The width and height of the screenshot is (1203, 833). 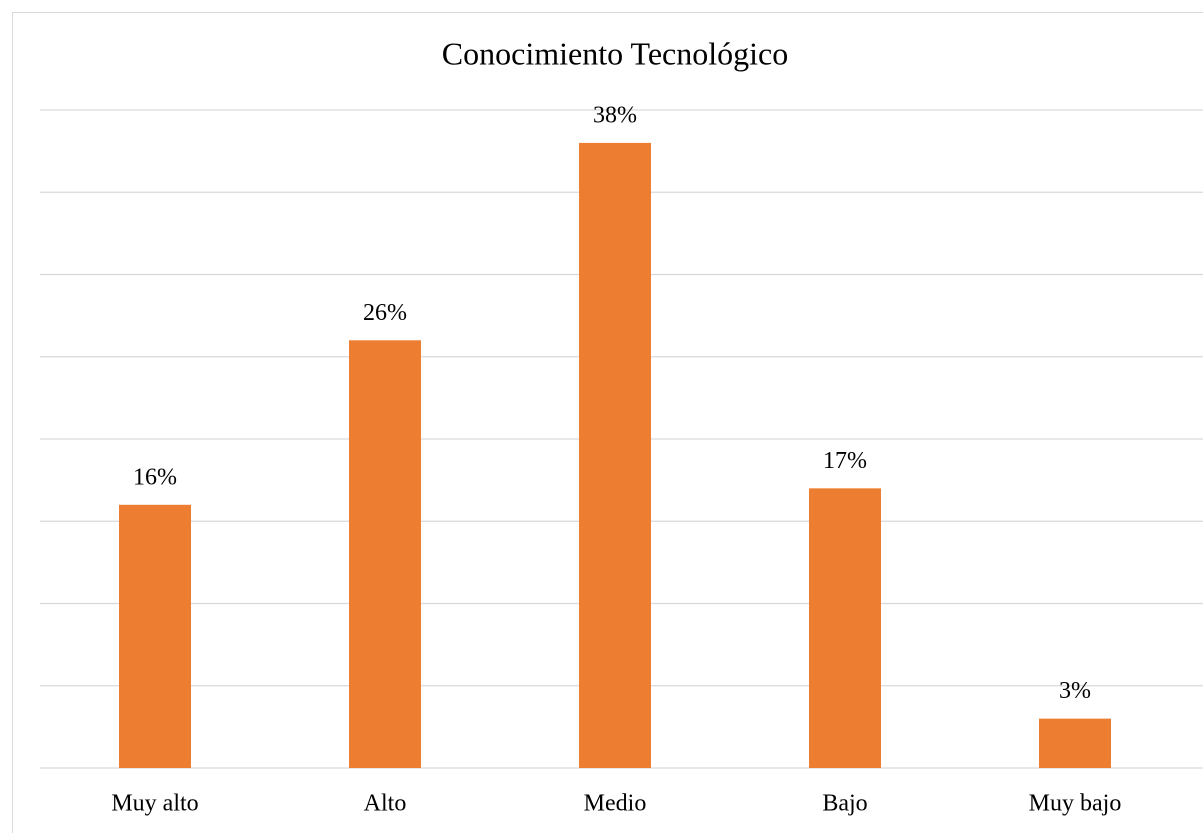 What do you see at coordinates (615, 53) in the screenshot?
I see `chart-title: Conocimiento Tecnológico` at bounding box center [615, 53].